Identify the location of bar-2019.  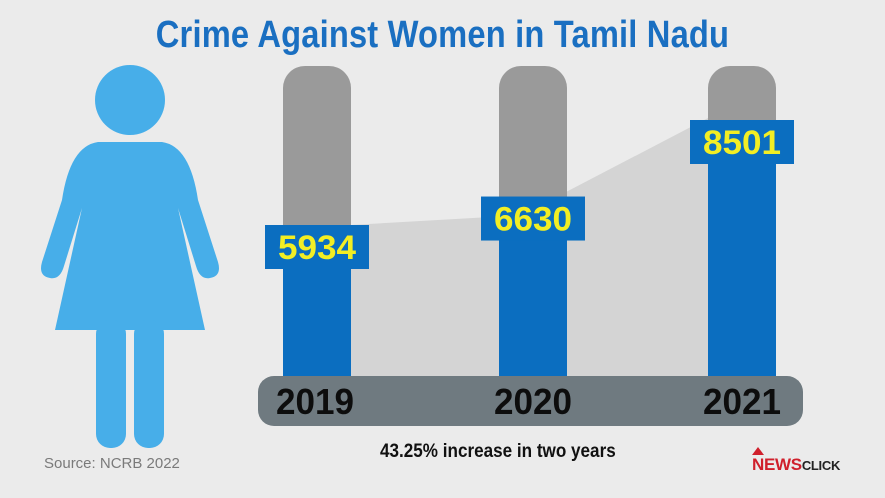
(317, 321).